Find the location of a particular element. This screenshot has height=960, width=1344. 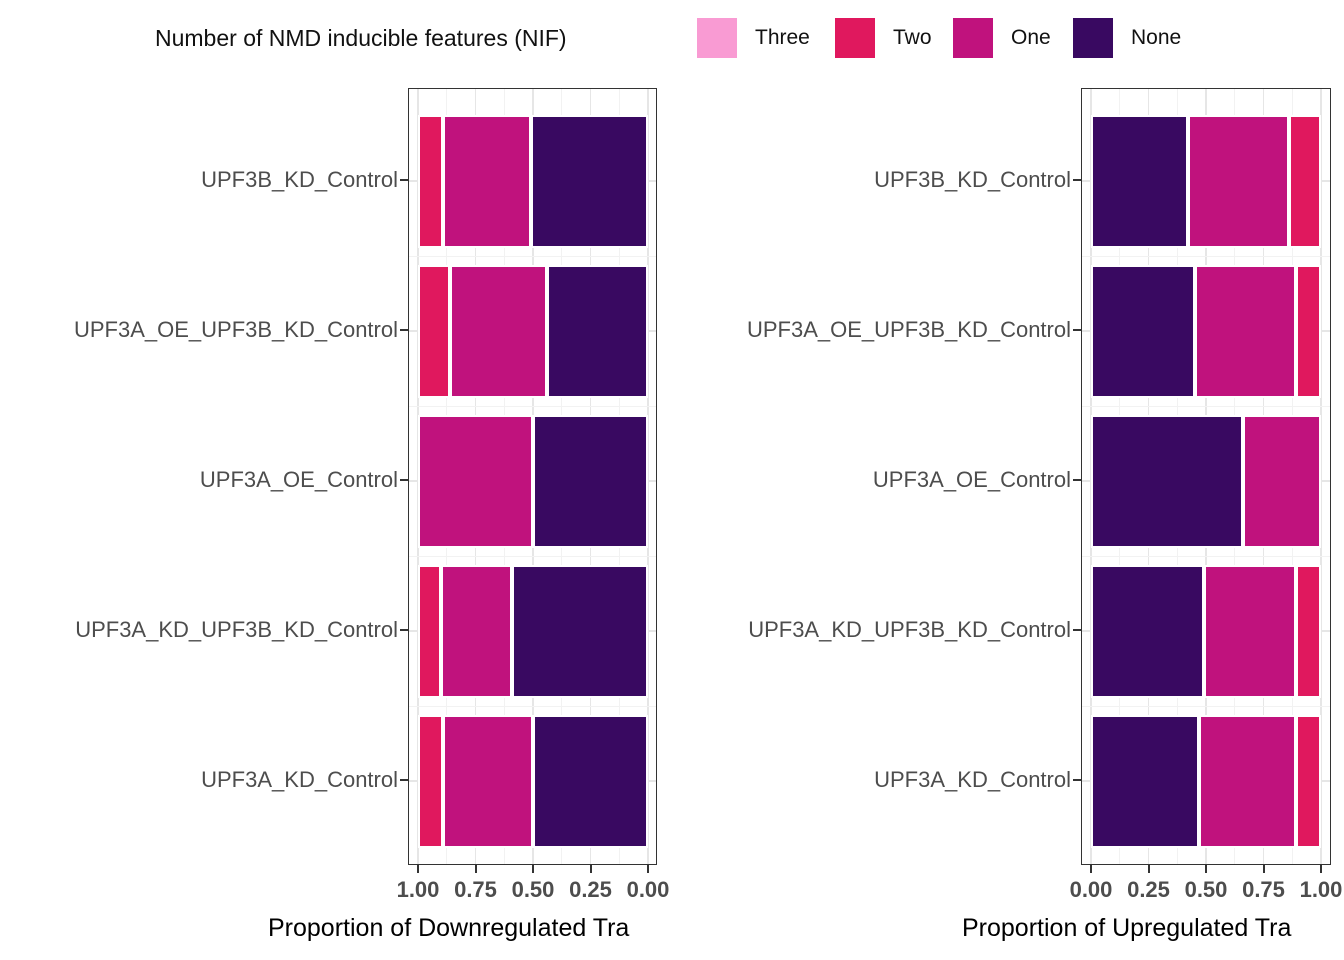

legend-label: Two is located at coordinates (912, 37).